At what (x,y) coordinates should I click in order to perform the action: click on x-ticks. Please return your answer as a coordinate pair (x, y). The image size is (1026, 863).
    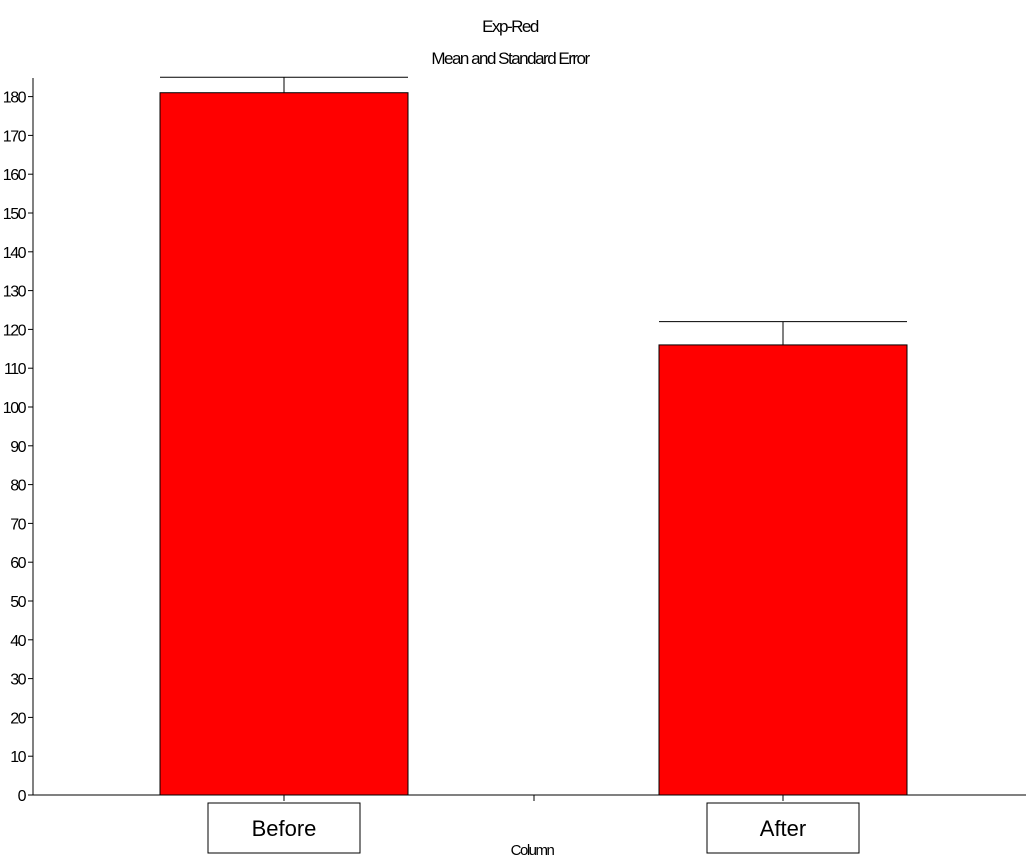
    Looking at the image, I should click on (533, 798).